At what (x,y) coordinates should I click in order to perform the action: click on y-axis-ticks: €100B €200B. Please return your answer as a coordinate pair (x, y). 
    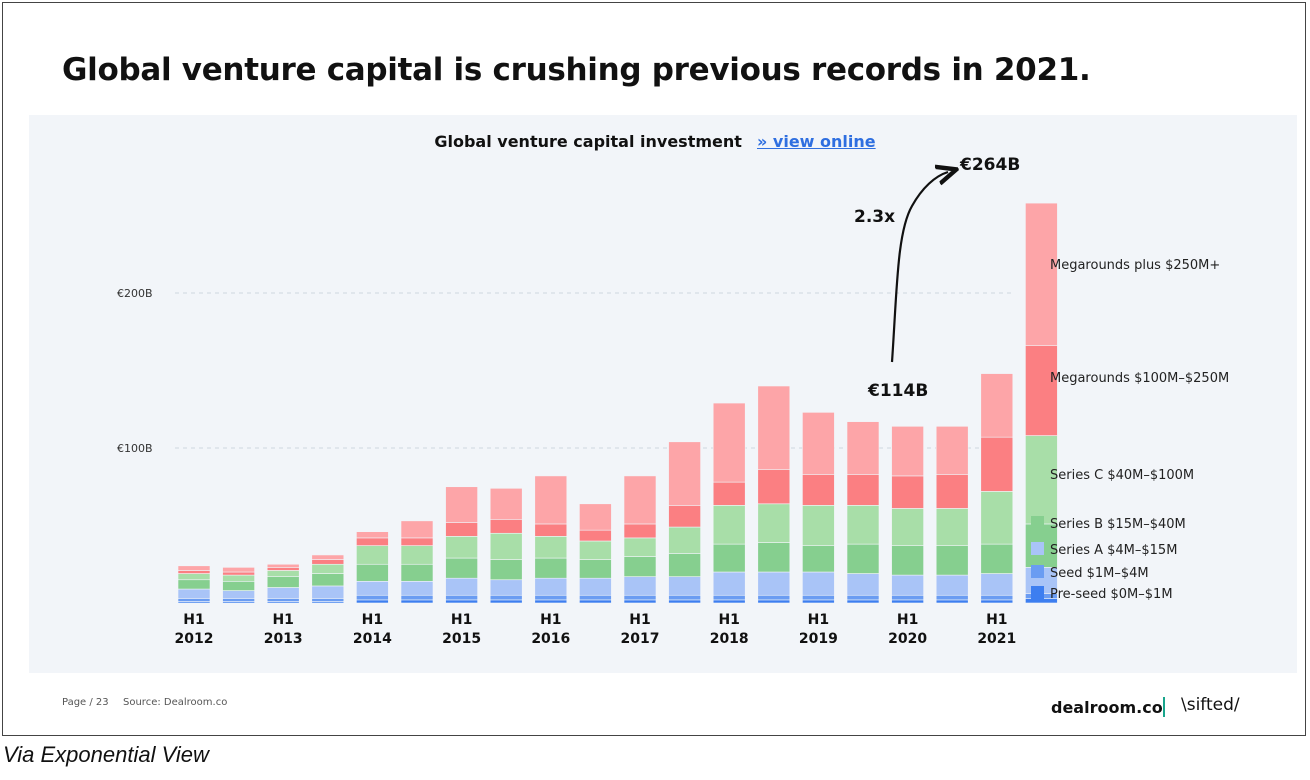
    Looking at the image, I should click on (135, 371).